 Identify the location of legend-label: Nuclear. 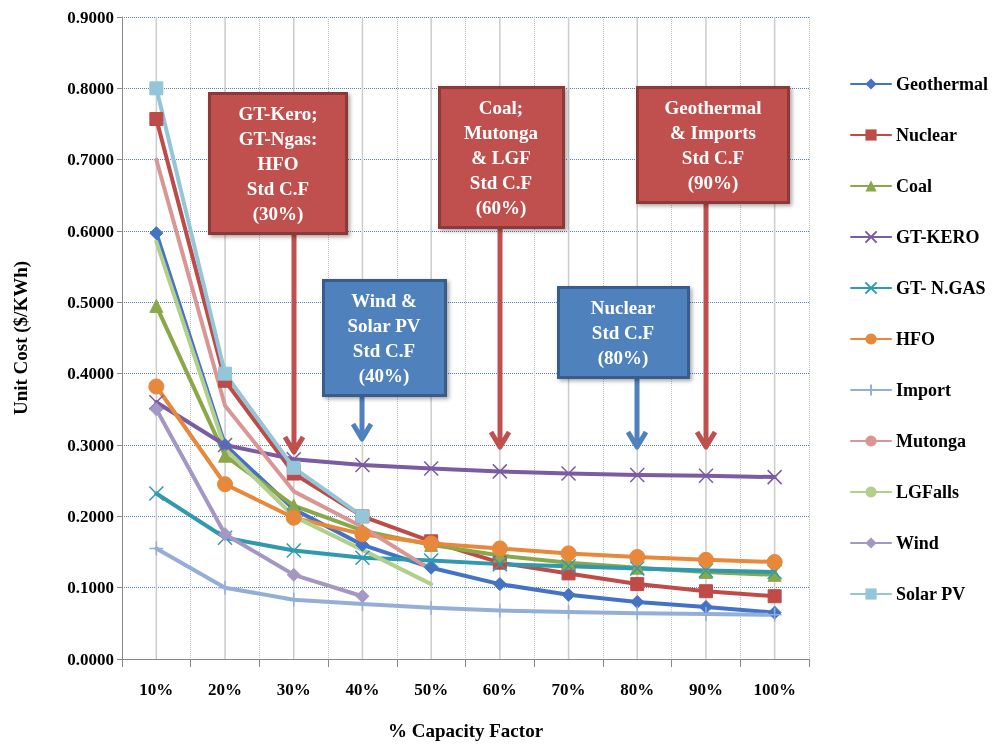
(927, 135).